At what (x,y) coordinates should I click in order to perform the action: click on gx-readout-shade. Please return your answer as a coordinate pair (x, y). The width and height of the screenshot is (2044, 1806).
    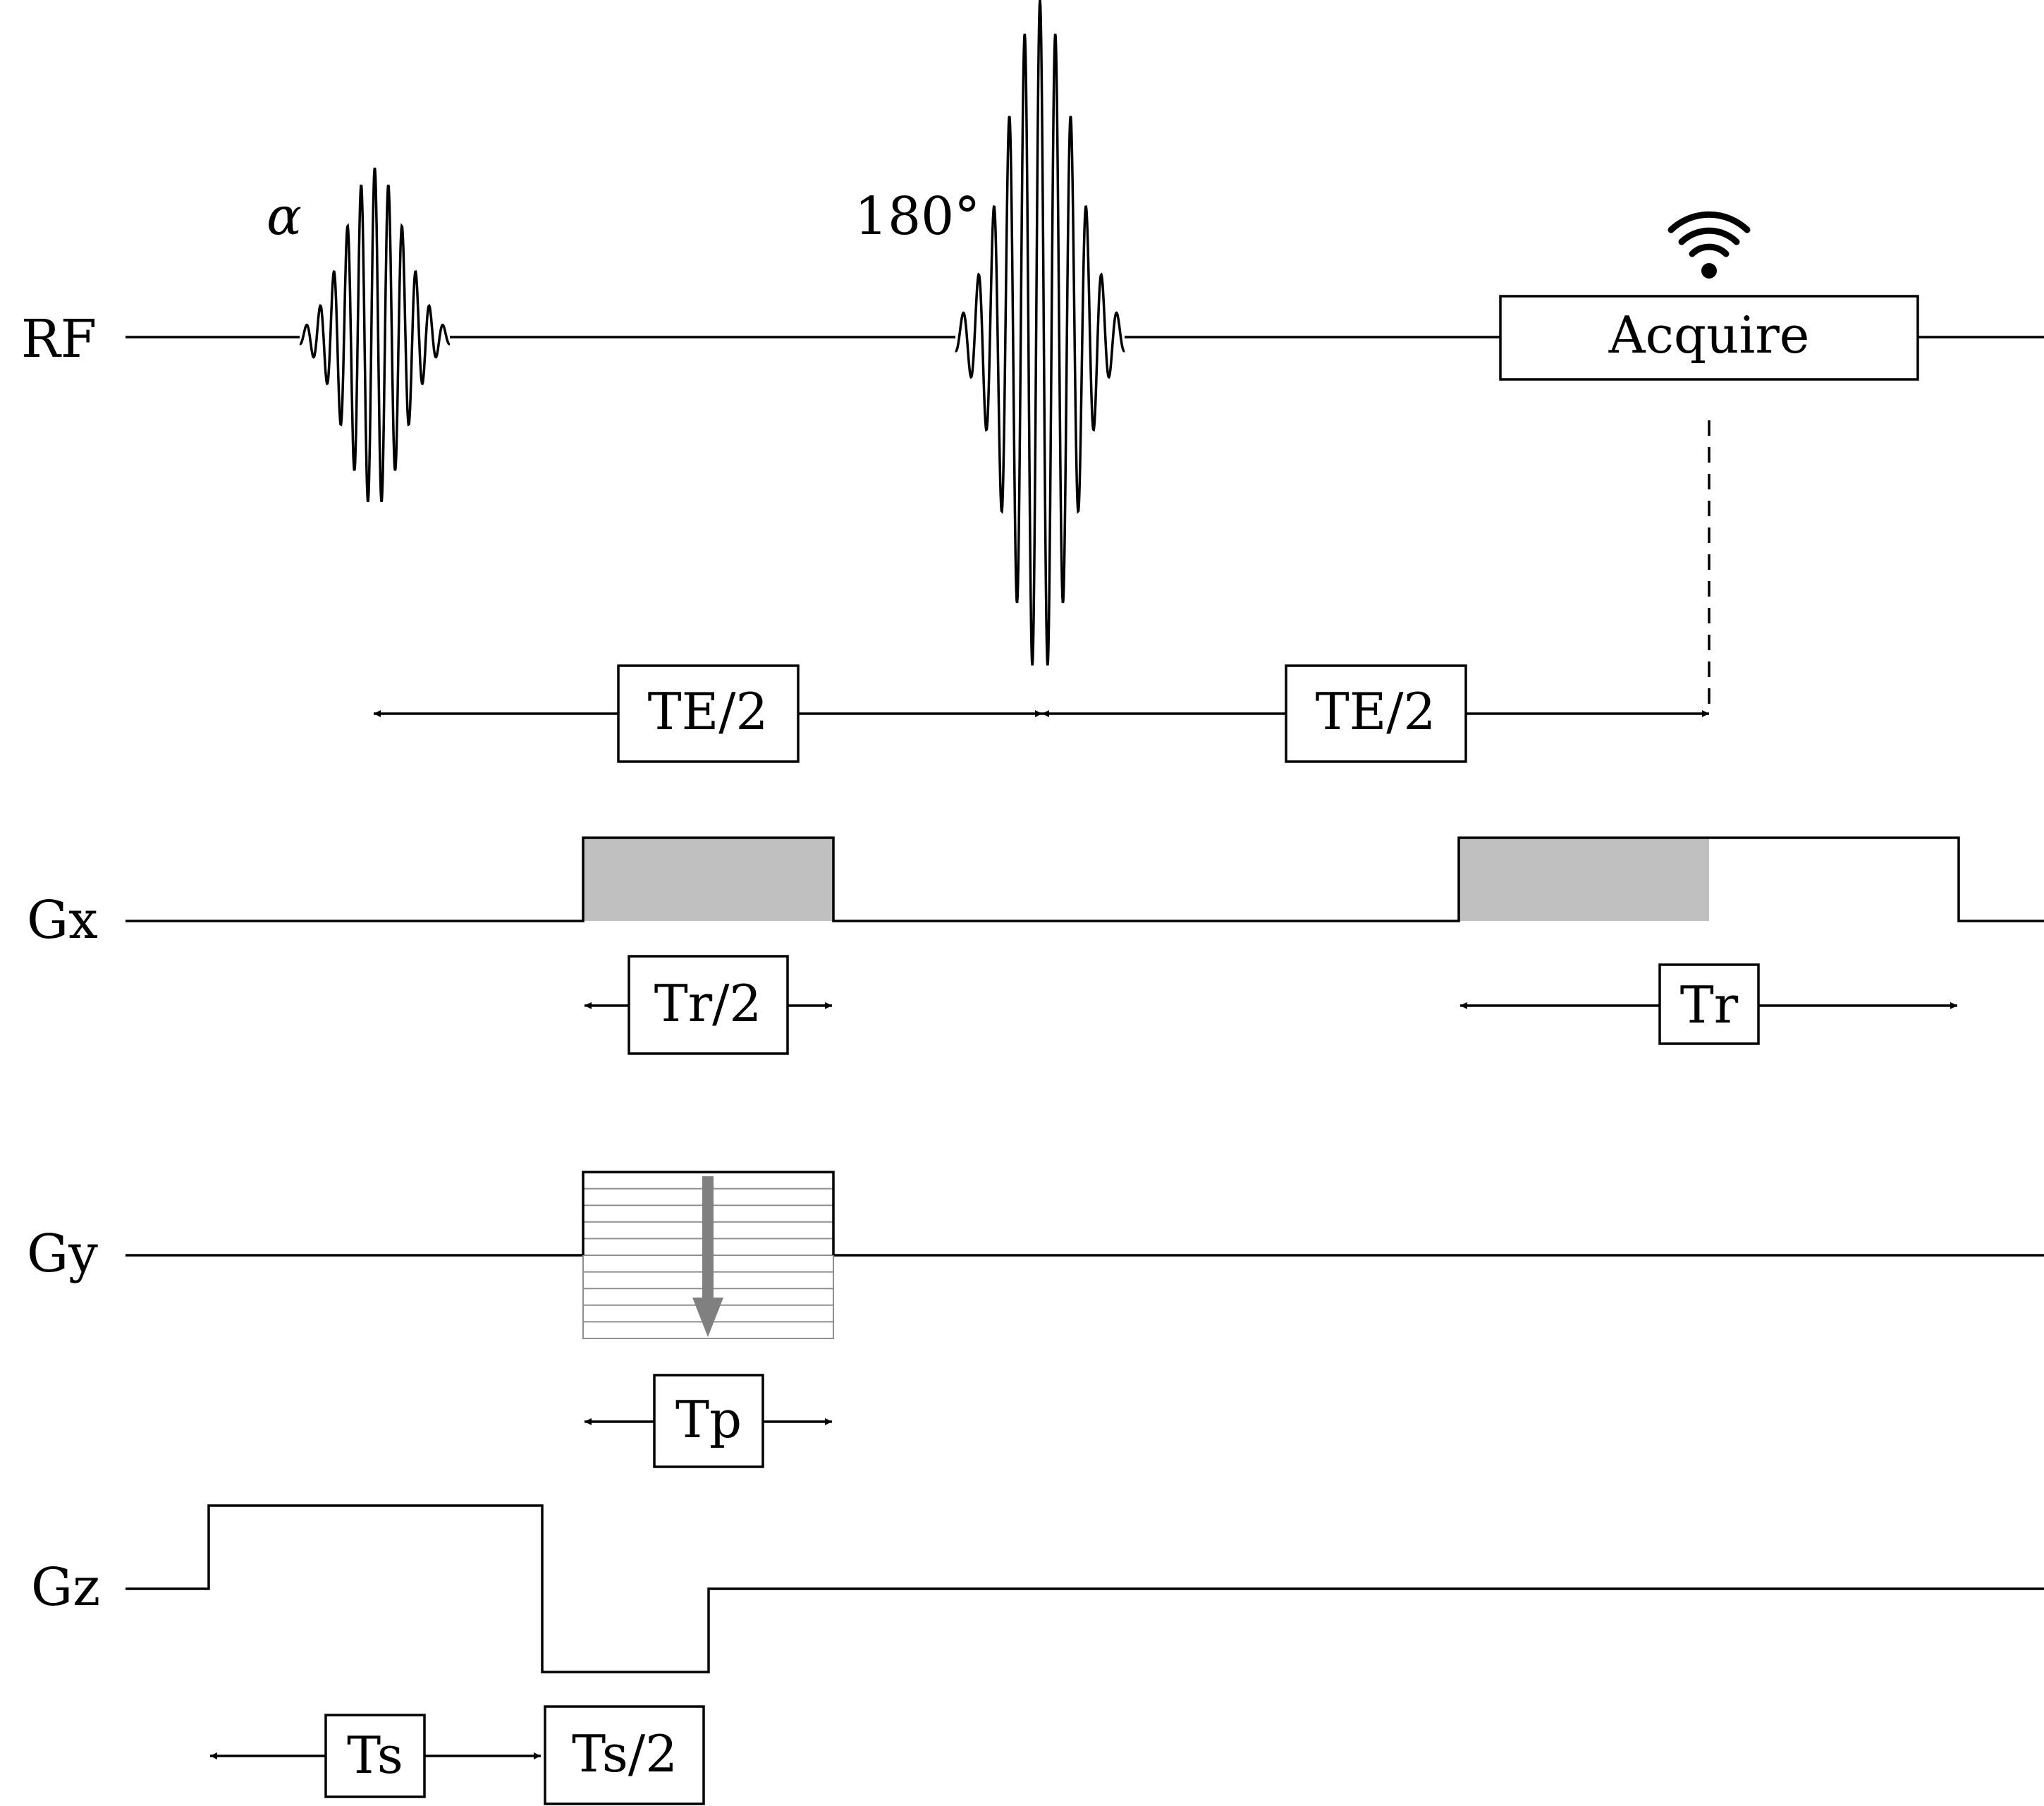
    Looking at the image, I should click on (1584, 879).